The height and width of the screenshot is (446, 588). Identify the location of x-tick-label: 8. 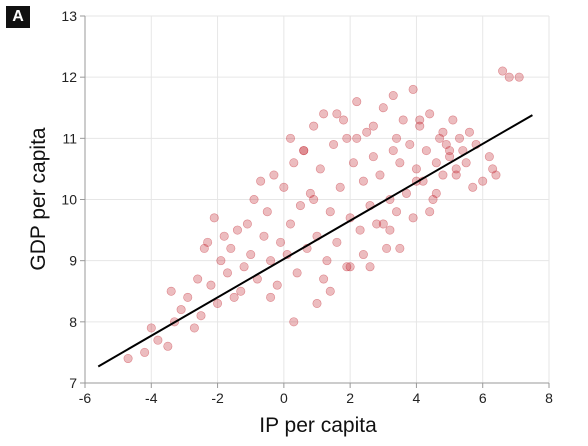
(549, 398).